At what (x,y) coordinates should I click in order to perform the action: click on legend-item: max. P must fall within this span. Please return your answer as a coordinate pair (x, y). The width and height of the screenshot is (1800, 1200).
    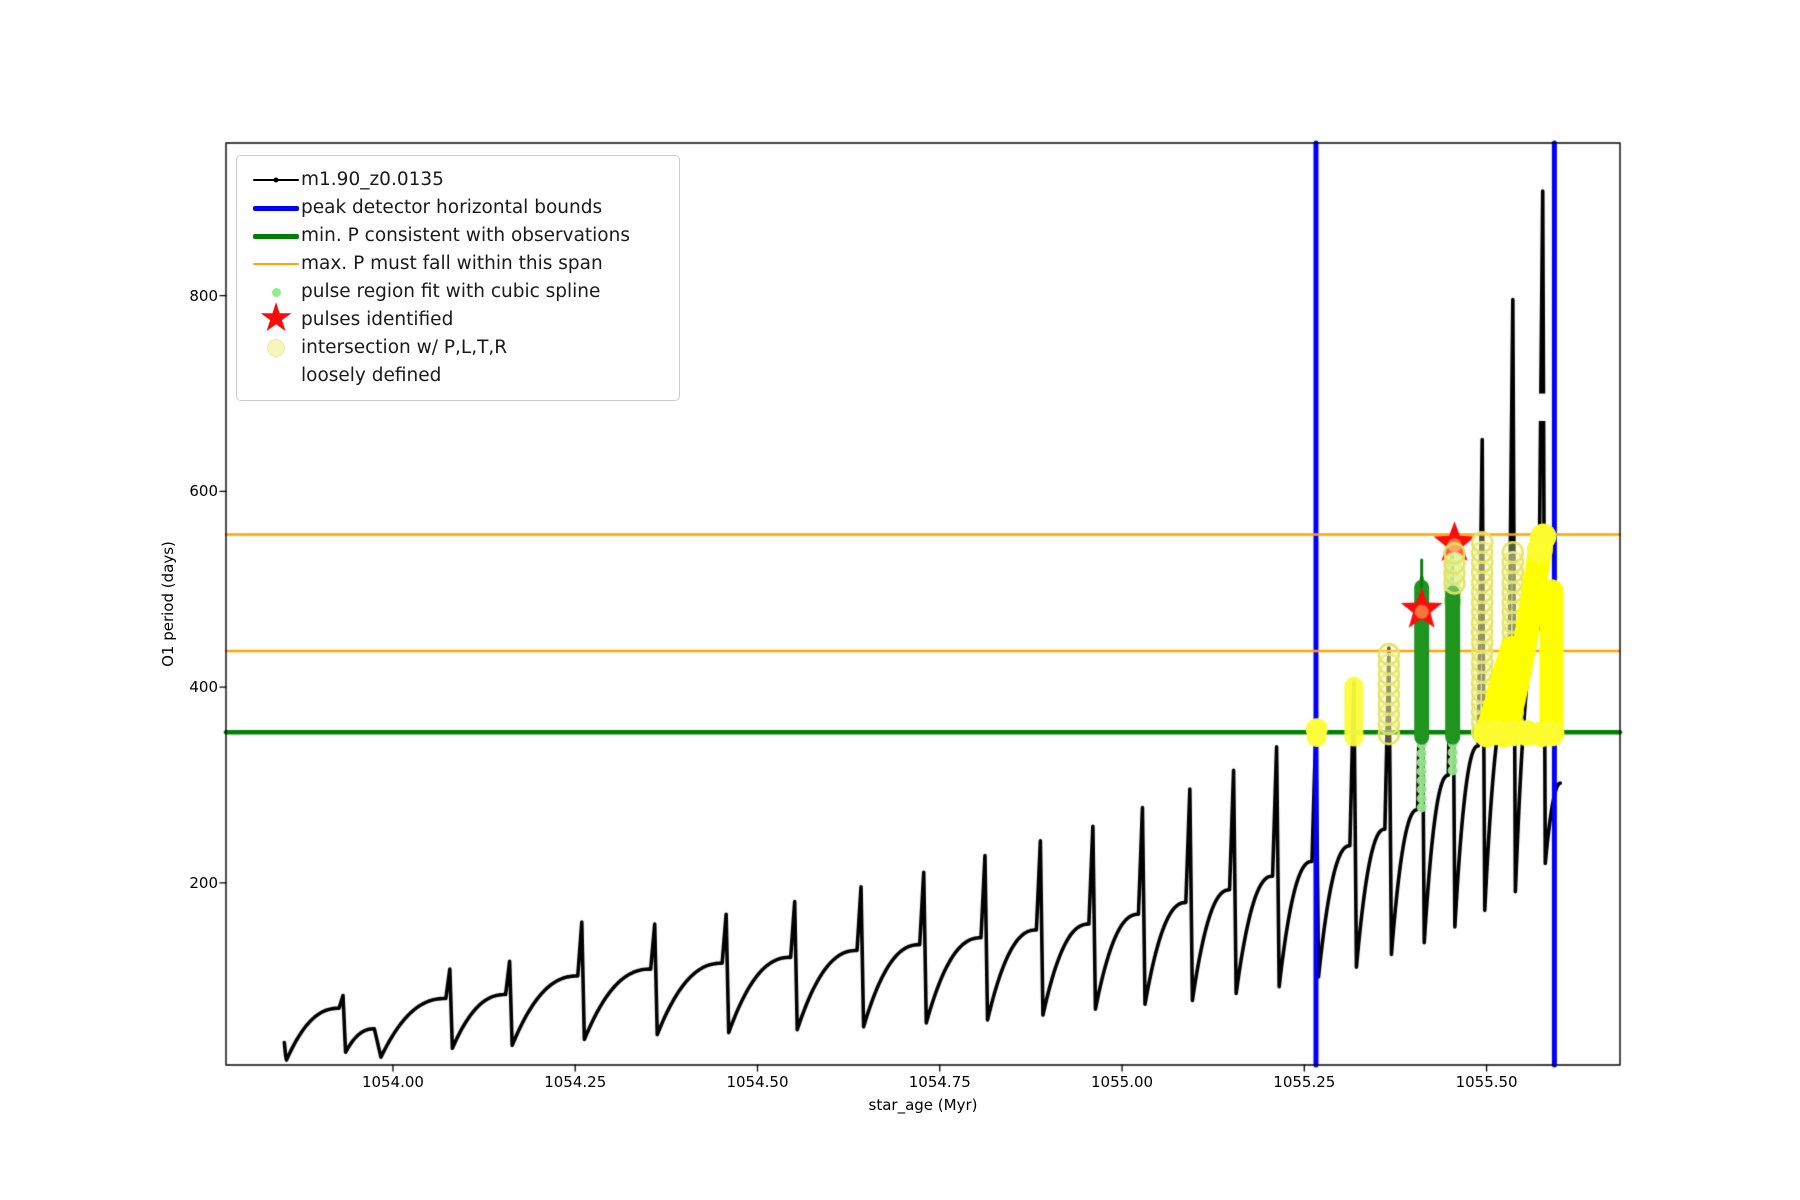
    Looking at the image, I should click on (458, 264).